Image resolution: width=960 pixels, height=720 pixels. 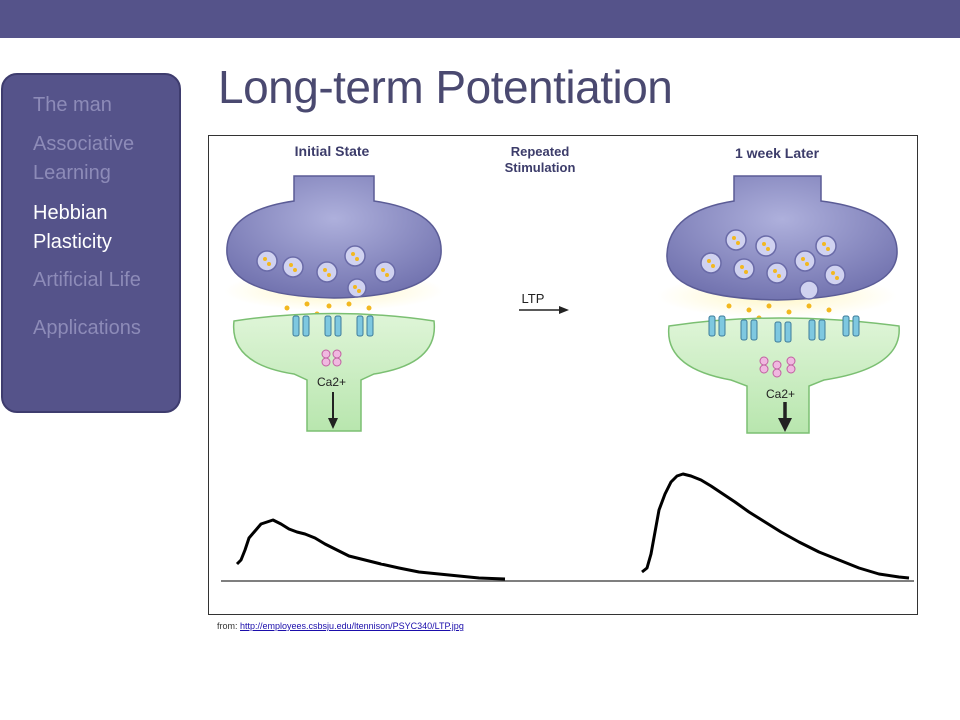 I want to click on vesicles-left, so click(x=326, y=271).